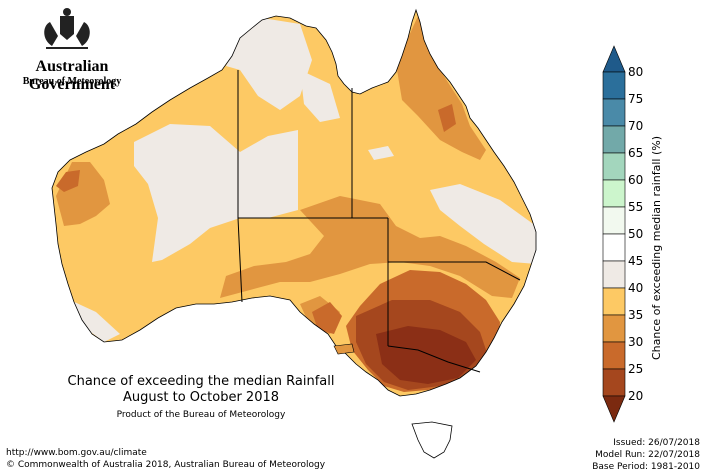 This screenshot has height=474, width=708. I want to click on legend-tick-25: 25, so click(636, 369).